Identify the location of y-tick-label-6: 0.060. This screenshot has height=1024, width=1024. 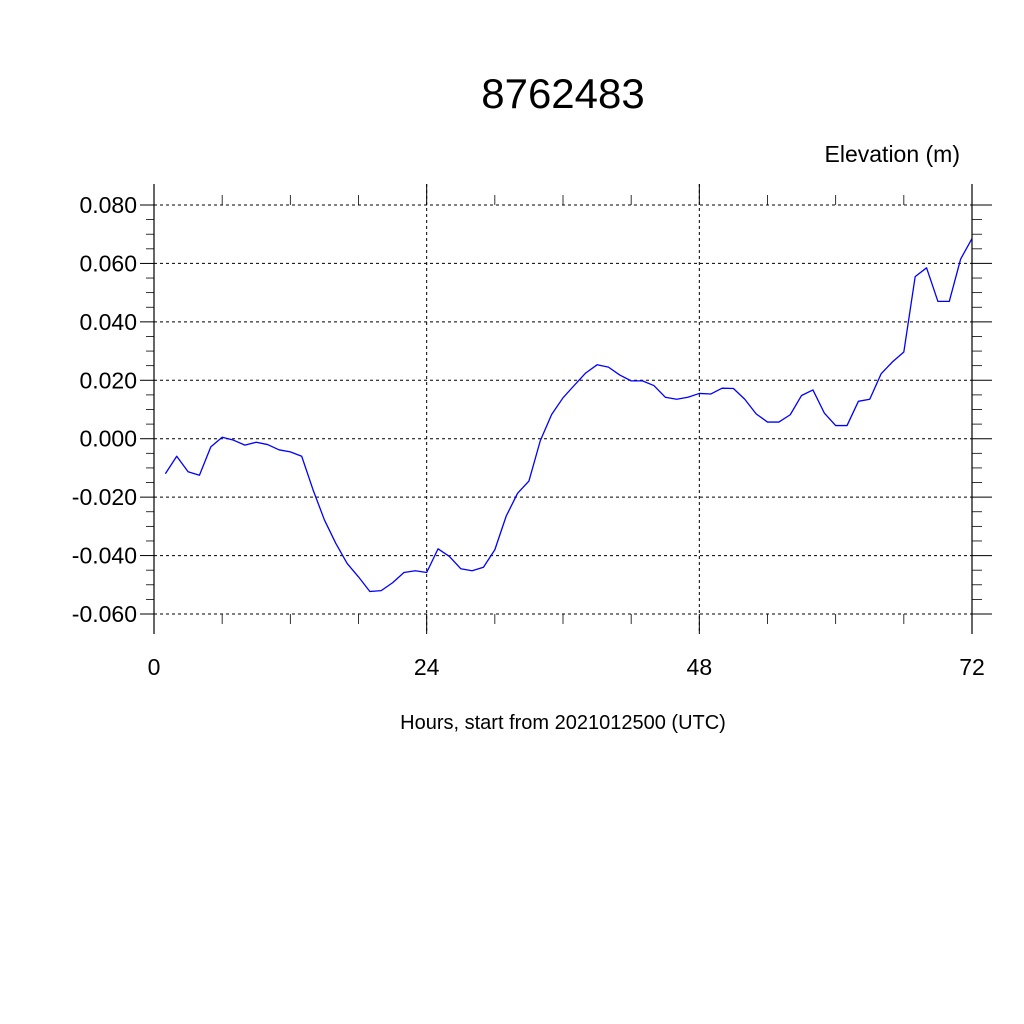
(108, 263).